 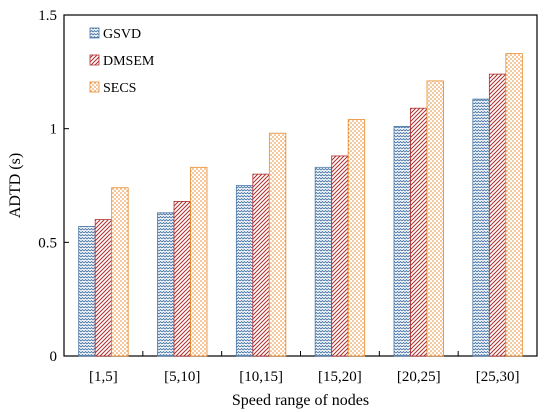 What do you see at coordinates (103, 377) in the screenshot?
I see `x-tick-label: [1,5]` at bounding box center [103, 377].